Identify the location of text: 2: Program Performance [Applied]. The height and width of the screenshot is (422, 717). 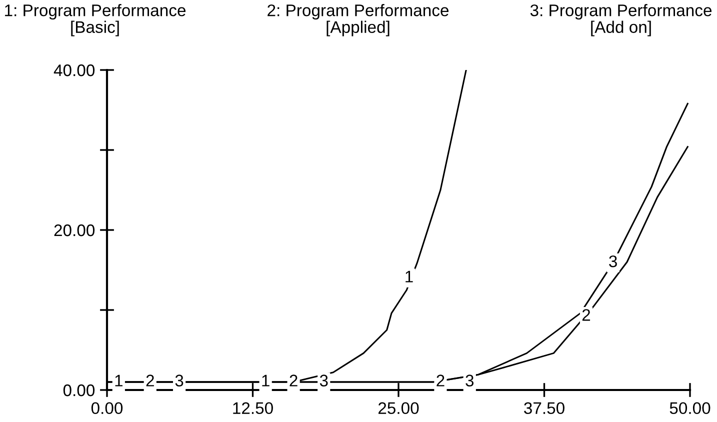
(358, 20).